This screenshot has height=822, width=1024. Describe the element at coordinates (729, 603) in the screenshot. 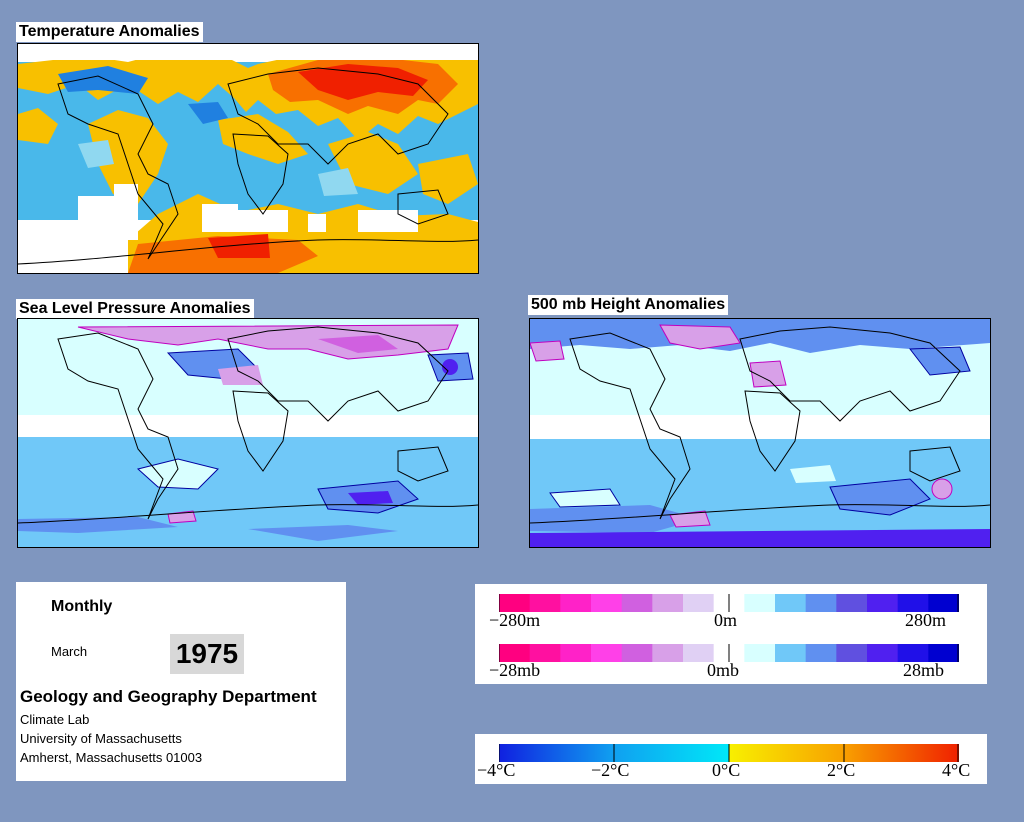

I see `height-color-scale` at that location.